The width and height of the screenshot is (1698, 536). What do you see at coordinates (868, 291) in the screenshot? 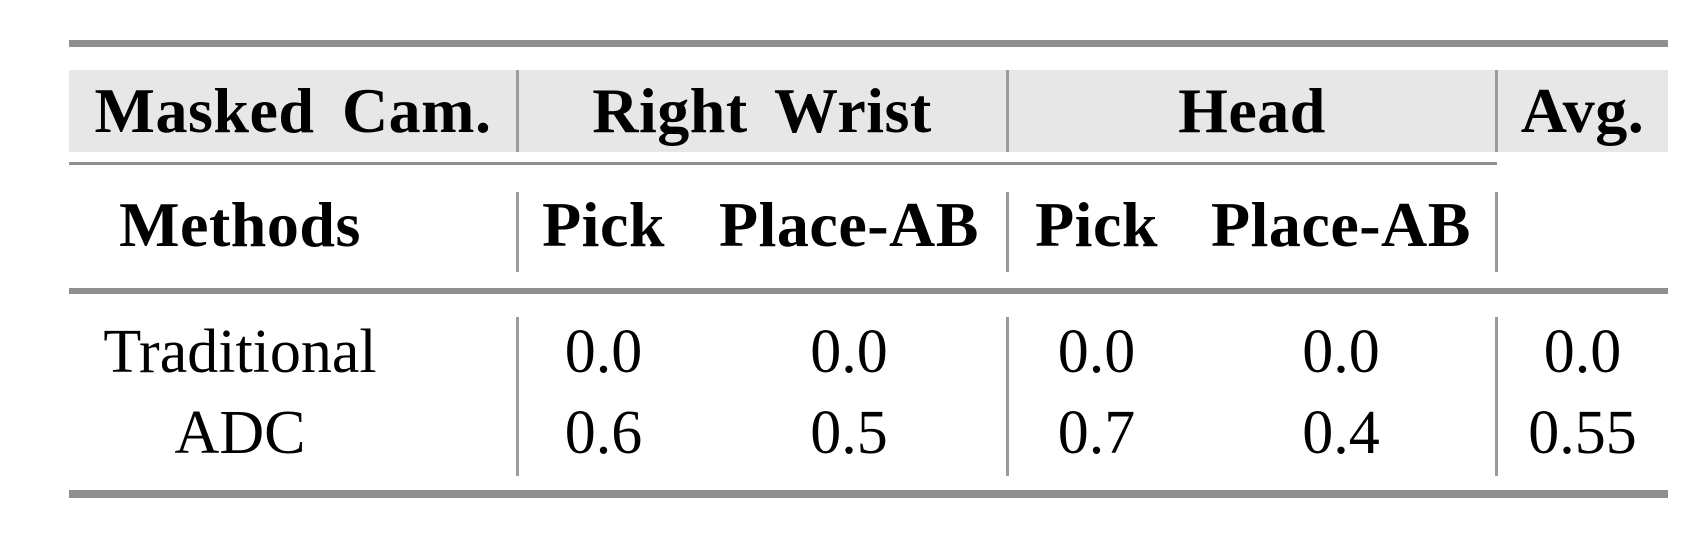
I see `mid-rule` at bounding box center [868, 291].